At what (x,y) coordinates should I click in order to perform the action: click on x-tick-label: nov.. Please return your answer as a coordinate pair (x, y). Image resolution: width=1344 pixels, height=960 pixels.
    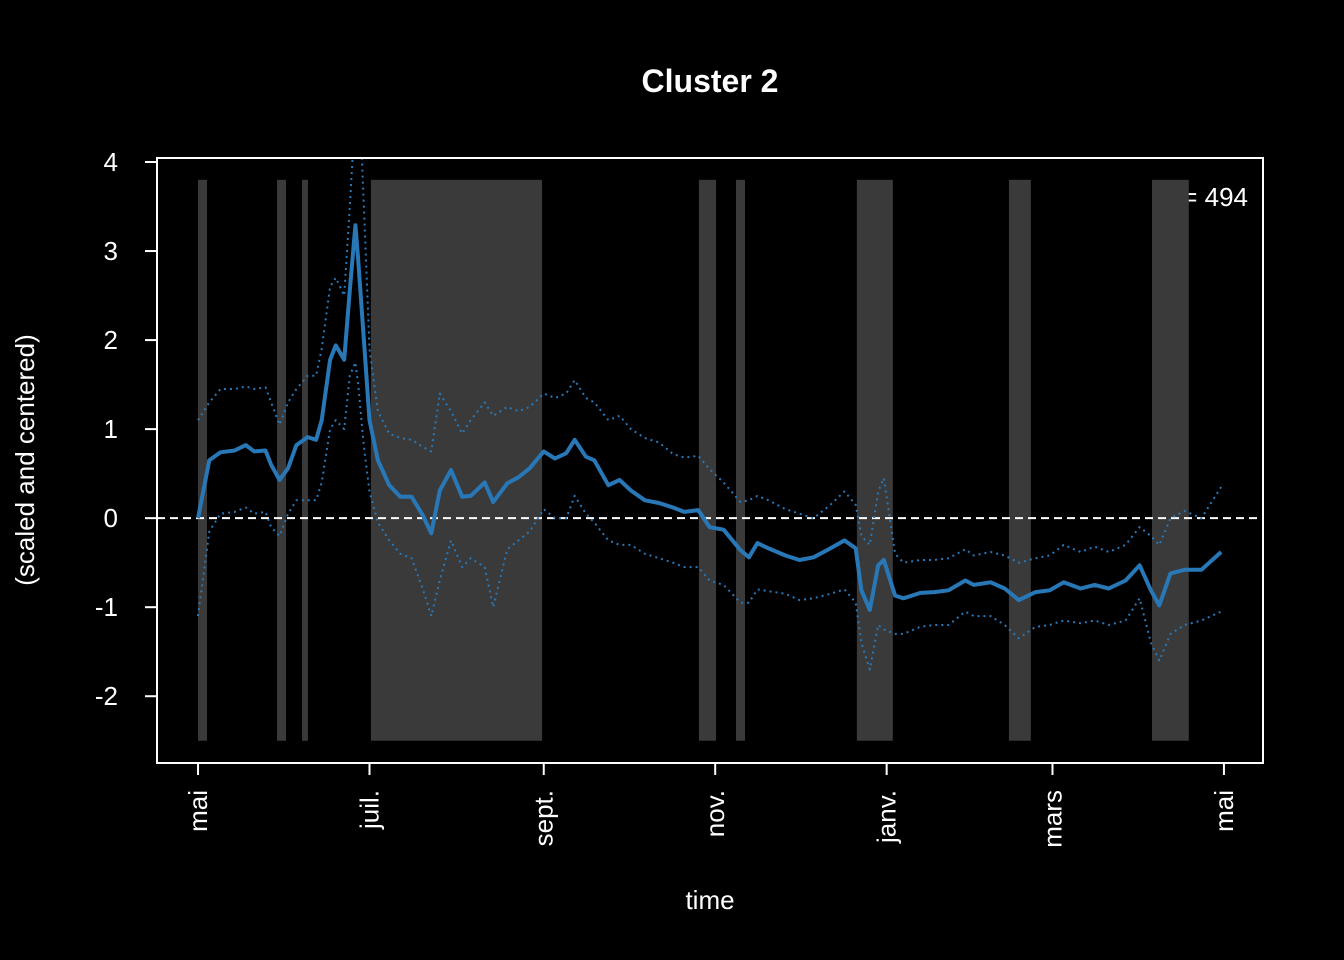
    Looking at the image, I should click on (715, 813).